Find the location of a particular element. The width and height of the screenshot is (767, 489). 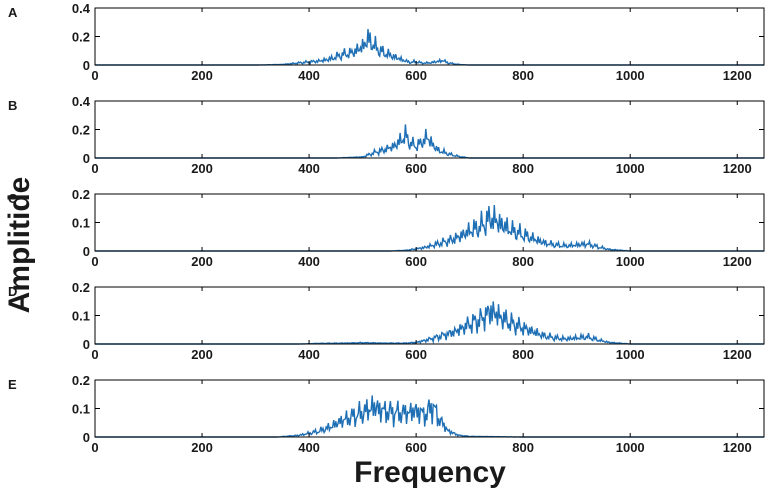

panel-letter: C is located at coordinates (13, 198).